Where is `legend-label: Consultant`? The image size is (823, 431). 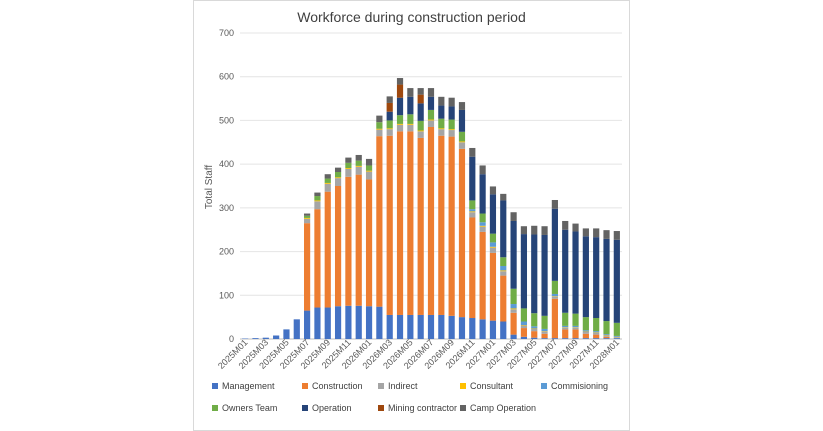
legend-label: Consultant is located at coordinates (492, 386).